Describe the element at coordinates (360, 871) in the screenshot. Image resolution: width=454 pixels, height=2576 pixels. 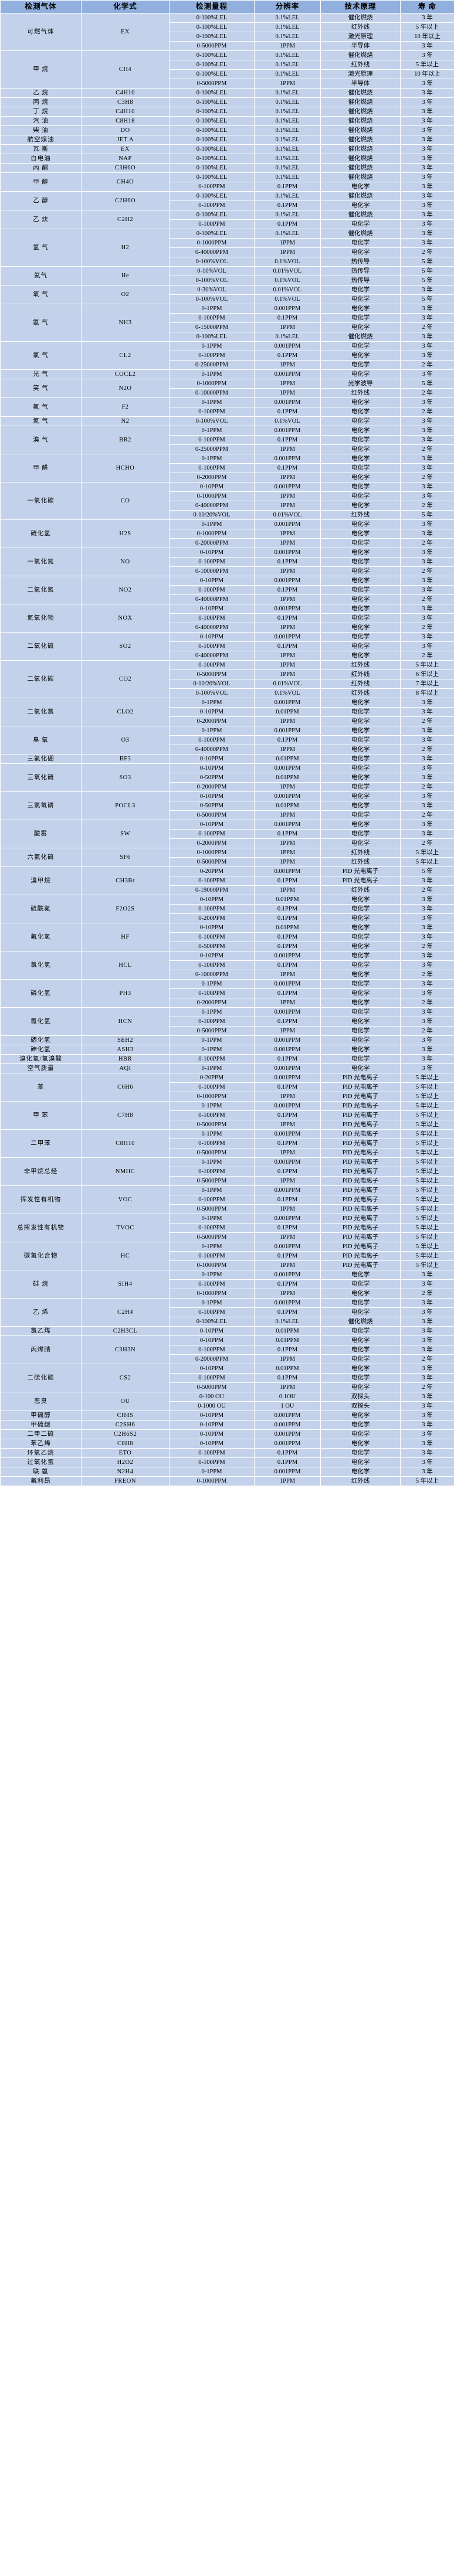
I see `technology-cell: PID 光电离子` at that location.